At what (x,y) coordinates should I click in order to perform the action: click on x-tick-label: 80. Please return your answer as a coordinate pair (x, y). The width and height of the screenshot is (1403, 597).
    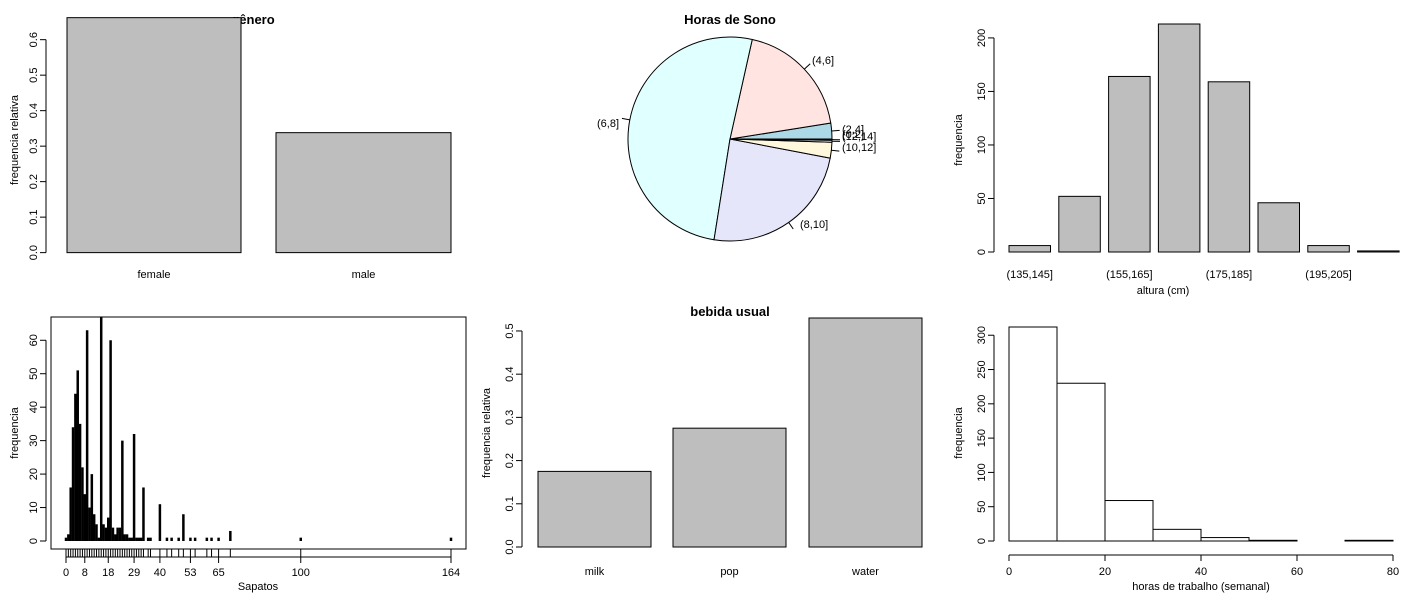
    Looking at the image, I should click on (1393, 572).